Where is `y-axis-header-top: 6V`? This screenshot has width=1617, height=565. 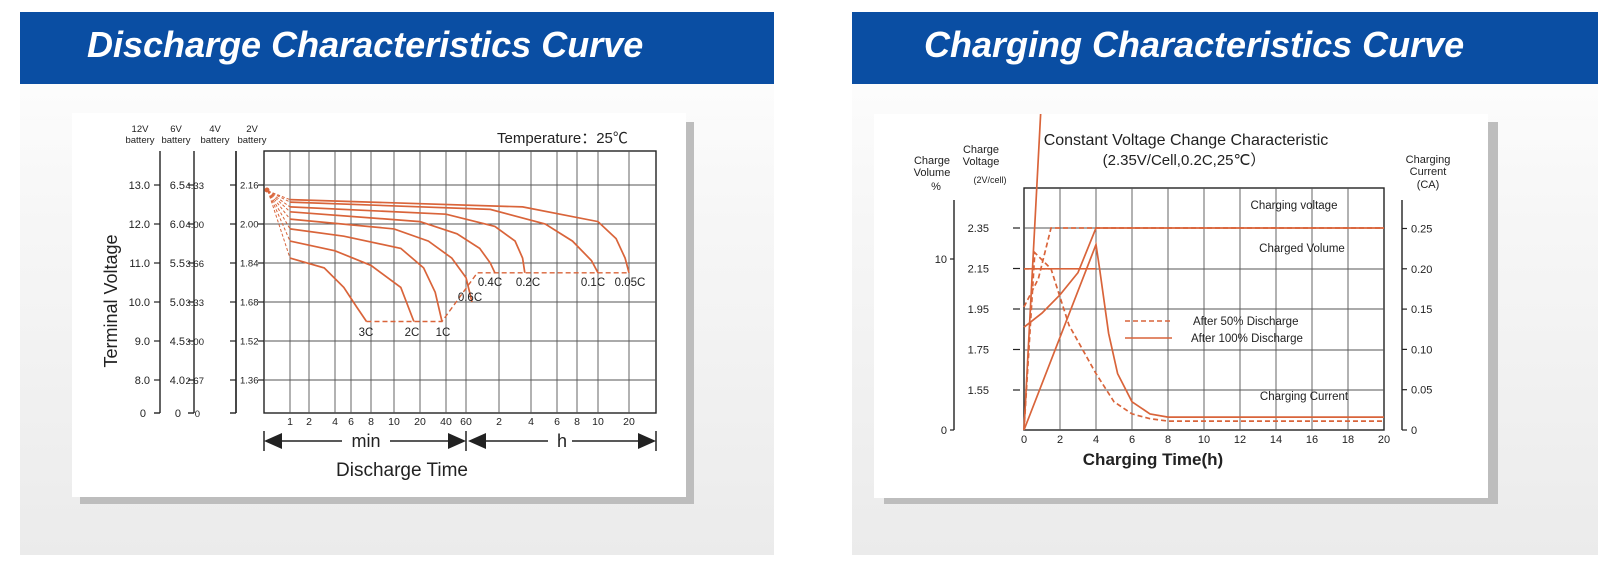
y-axis-header-top: 6V is located at coordinates (176, 129).